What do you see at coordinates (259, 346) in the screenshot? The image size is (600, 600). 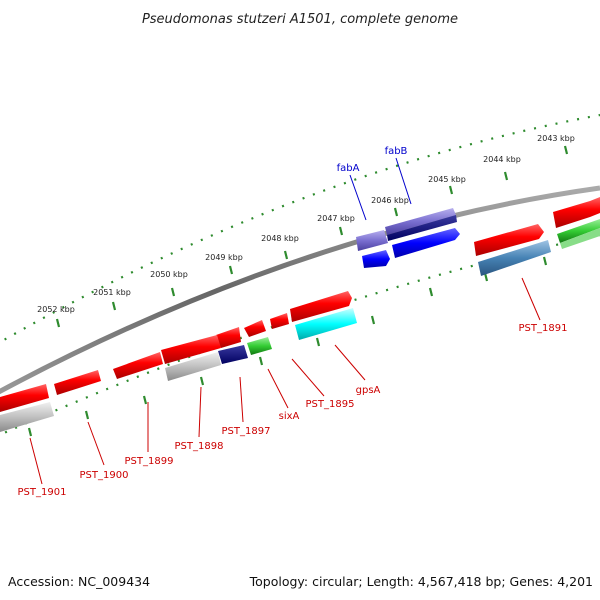 I see `gene-sixA` at bounding box center [259, 346].